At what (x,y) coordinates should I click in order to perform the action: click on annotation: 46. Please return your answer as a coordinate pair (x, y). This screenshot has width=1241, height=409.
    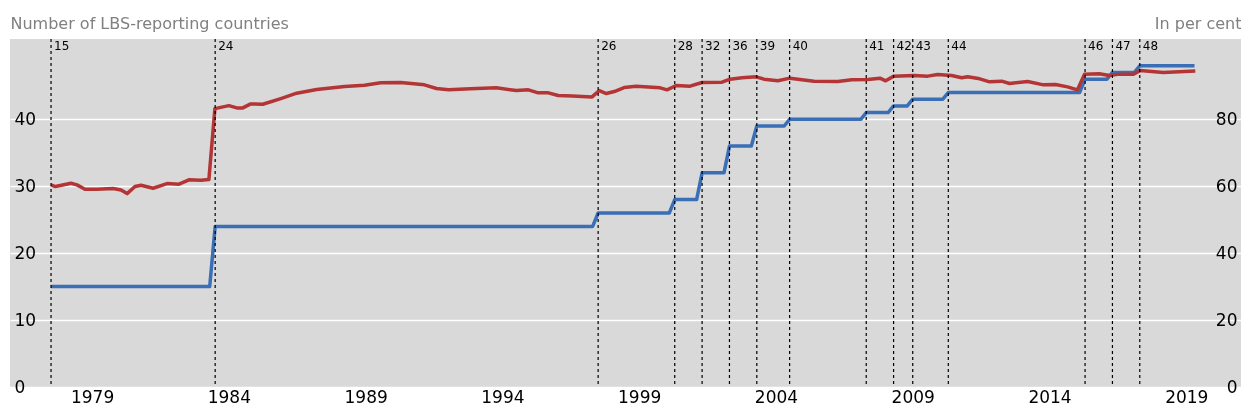
    Looking at the image, I should click on (1096, 45).